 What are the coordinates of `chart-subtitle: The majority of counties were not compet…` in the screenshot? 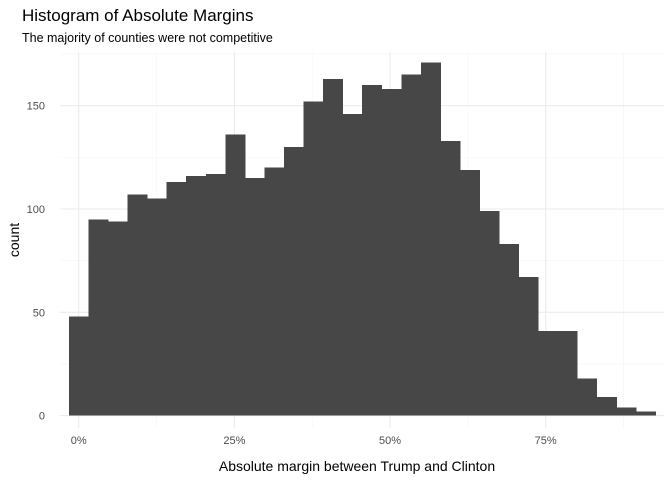 It's located at (147, 38).